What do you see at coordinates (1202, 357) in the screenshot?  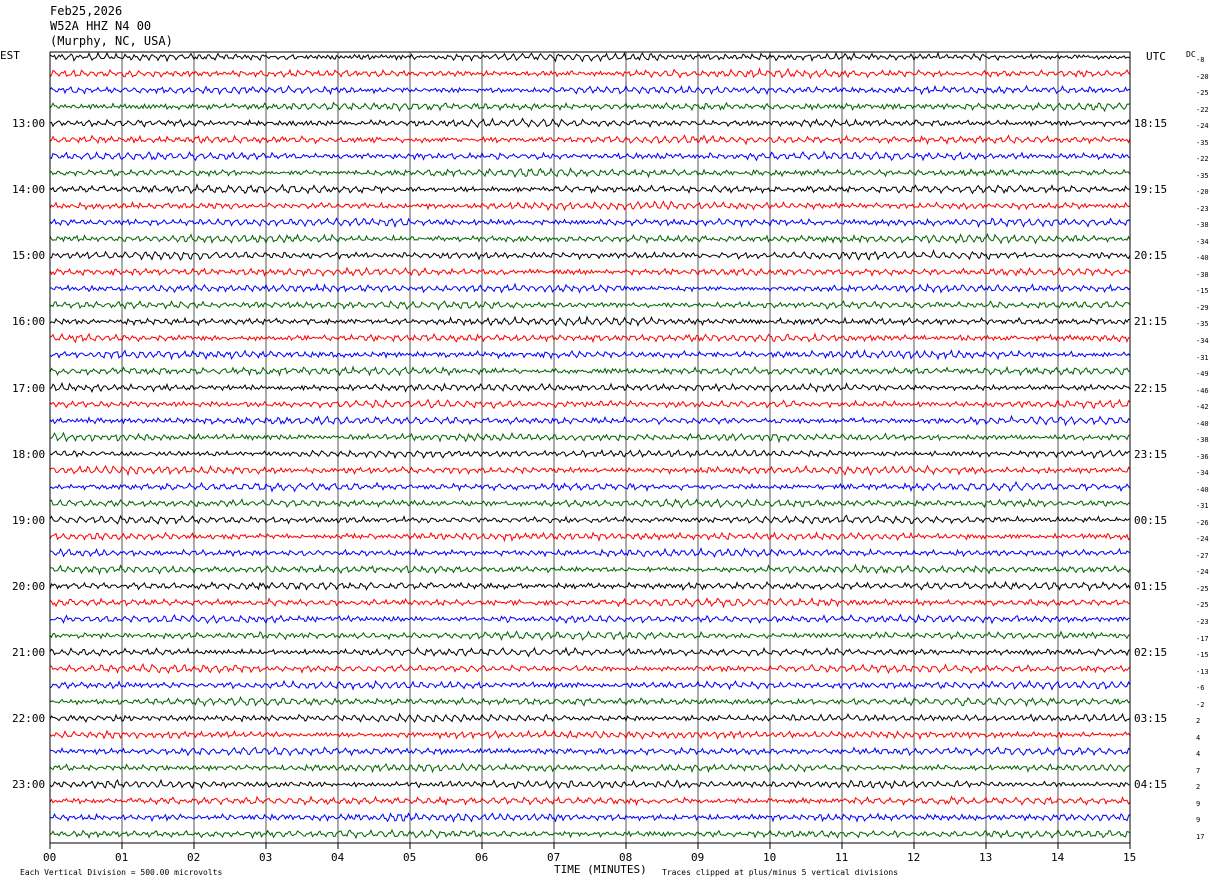 I see `dc-offset-label: -31` at bounding box center [1202, 357].